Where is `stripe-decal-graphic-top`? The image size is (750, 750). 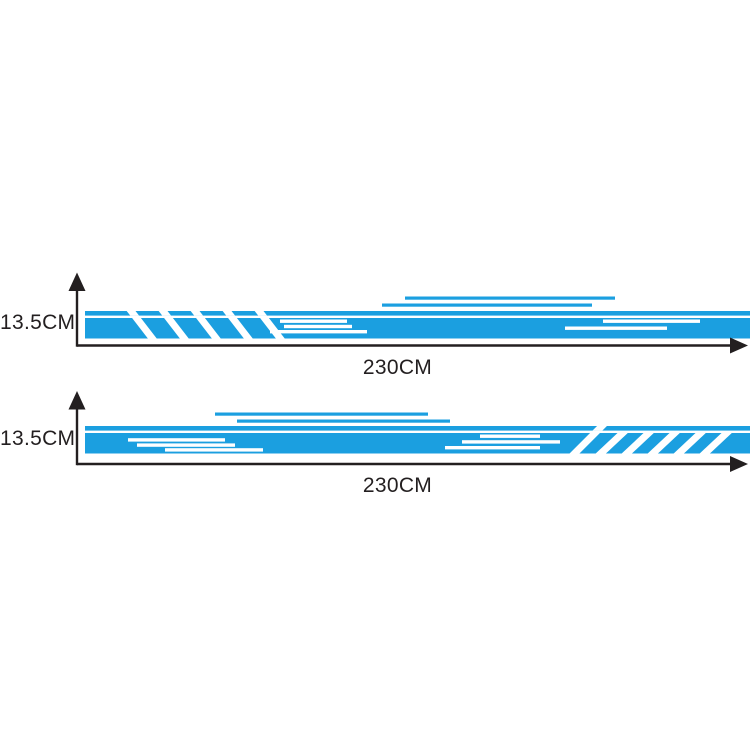
stripe-decal-graphic-top is located at coordinates (409, 313).